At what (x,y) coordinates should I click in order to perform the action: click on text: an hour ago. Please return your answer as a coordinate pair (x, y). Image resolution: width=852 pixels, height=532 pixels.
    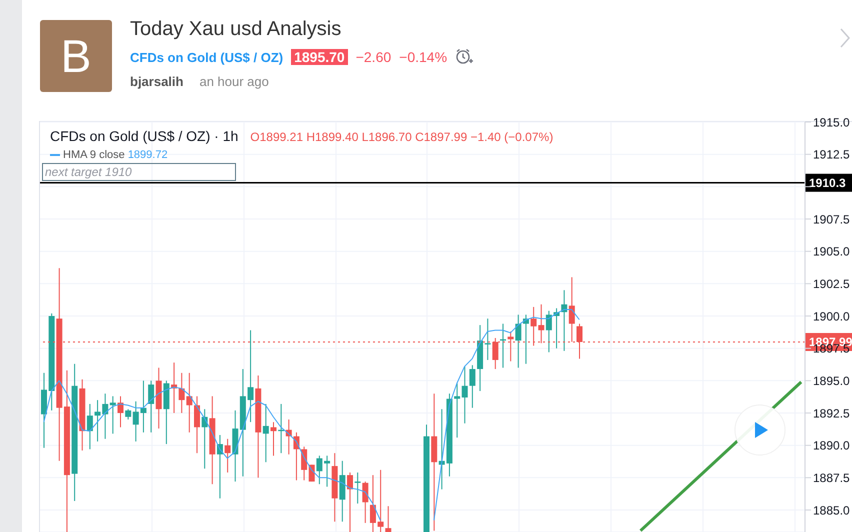
    Looking at the image, I should click on (234, 81).